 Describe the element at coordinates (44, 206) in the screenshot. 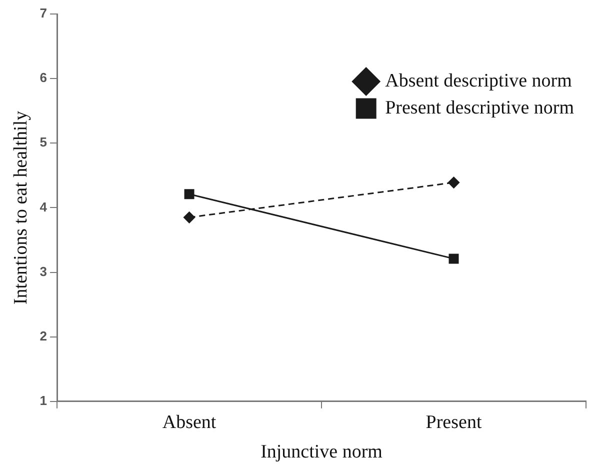

I see `y-tick-label: 4` at that location.